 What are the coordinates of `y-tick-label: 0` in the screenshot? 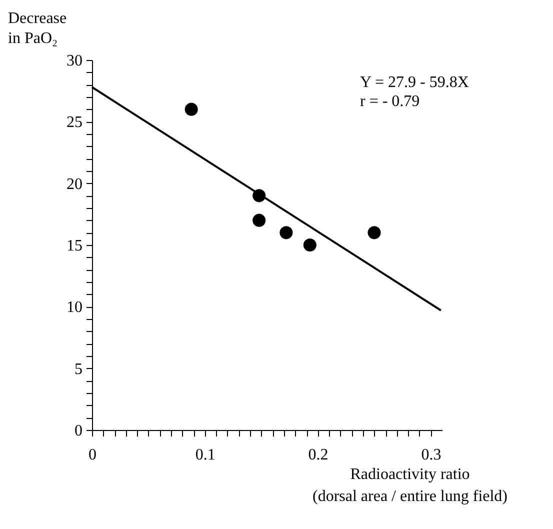 It's located at (78, 431).